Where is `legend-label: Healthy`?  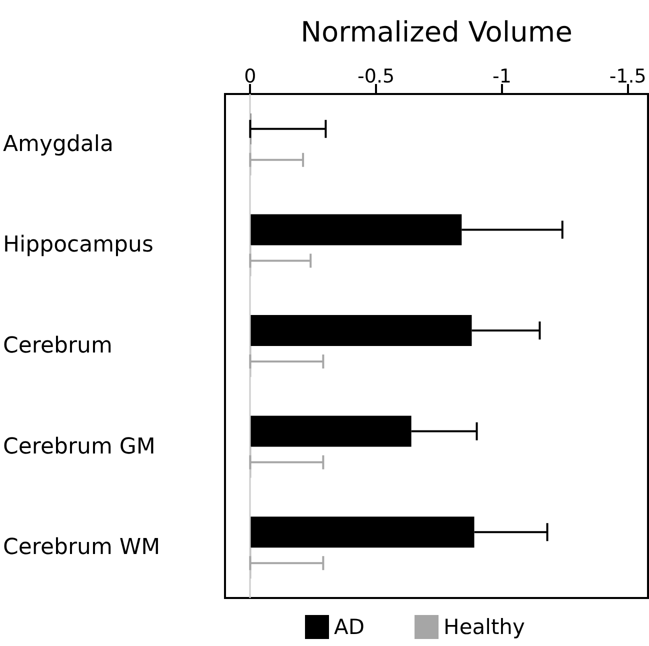 legend-label: Healthy is located at coordinates (484, 627).